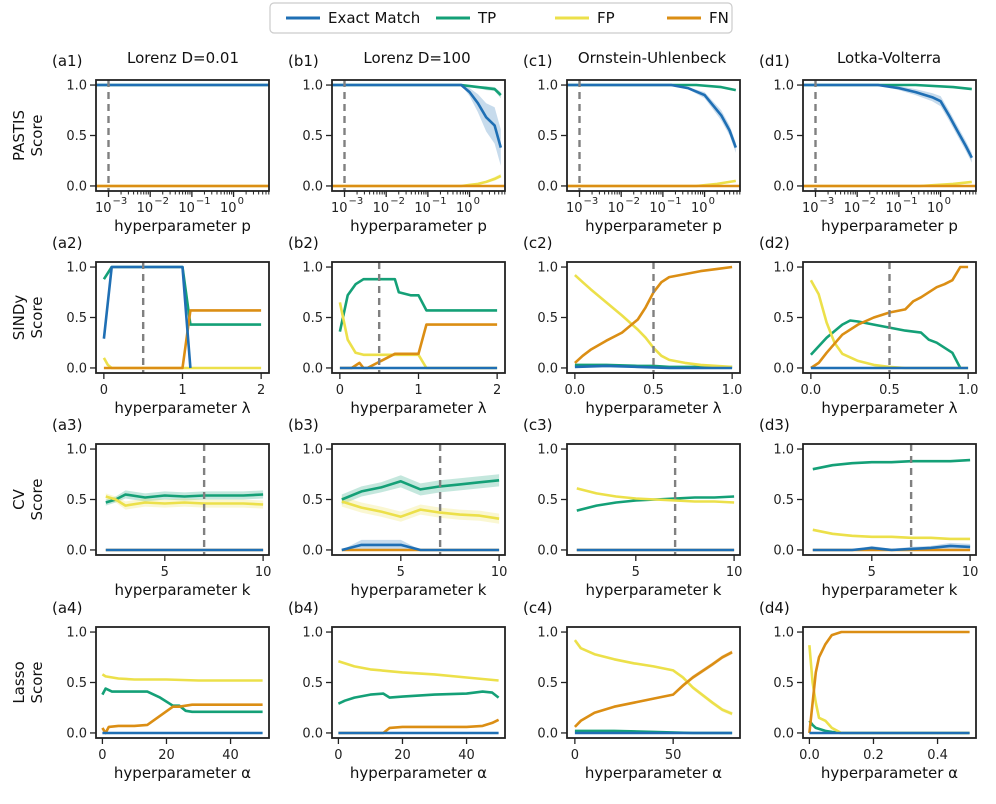 The height and width of the screenshot is (804, 996). Describe the element at coordinates (497, 390) in the screenshot. I see `x-tick-label: 2` at that location.